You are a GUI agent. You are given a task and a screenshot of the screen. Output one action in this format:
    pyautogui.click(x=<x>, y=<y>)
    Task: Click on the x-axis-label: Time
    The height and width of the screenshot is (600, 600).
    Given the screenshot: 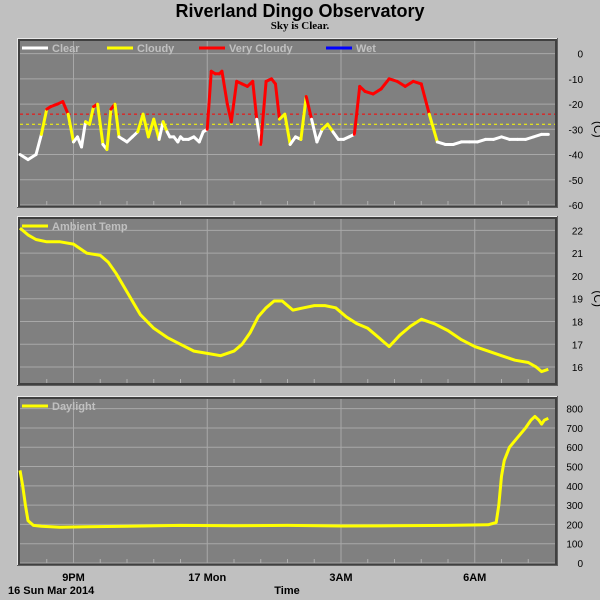 What is the action you would take?
    pyautogui.click(x=286, y=591)
    